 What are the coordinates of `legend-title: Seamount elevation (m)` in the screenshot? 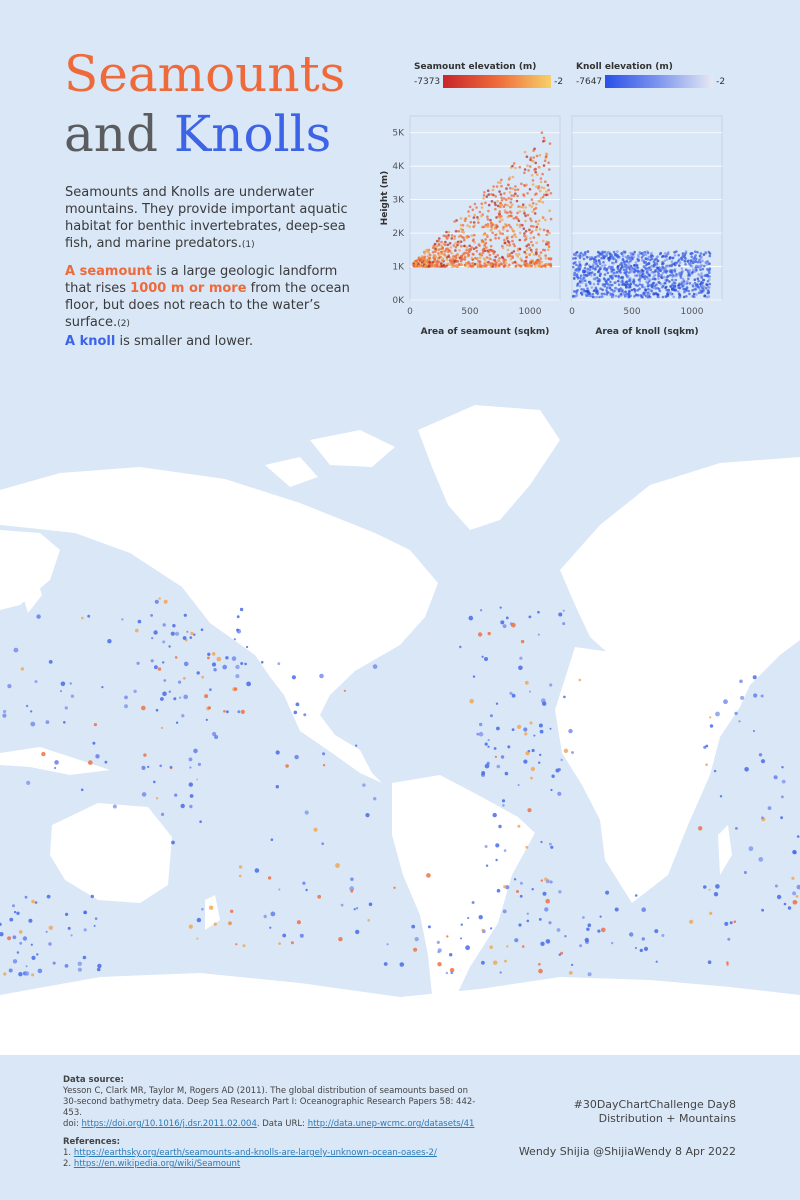 It's located at (475, 67).